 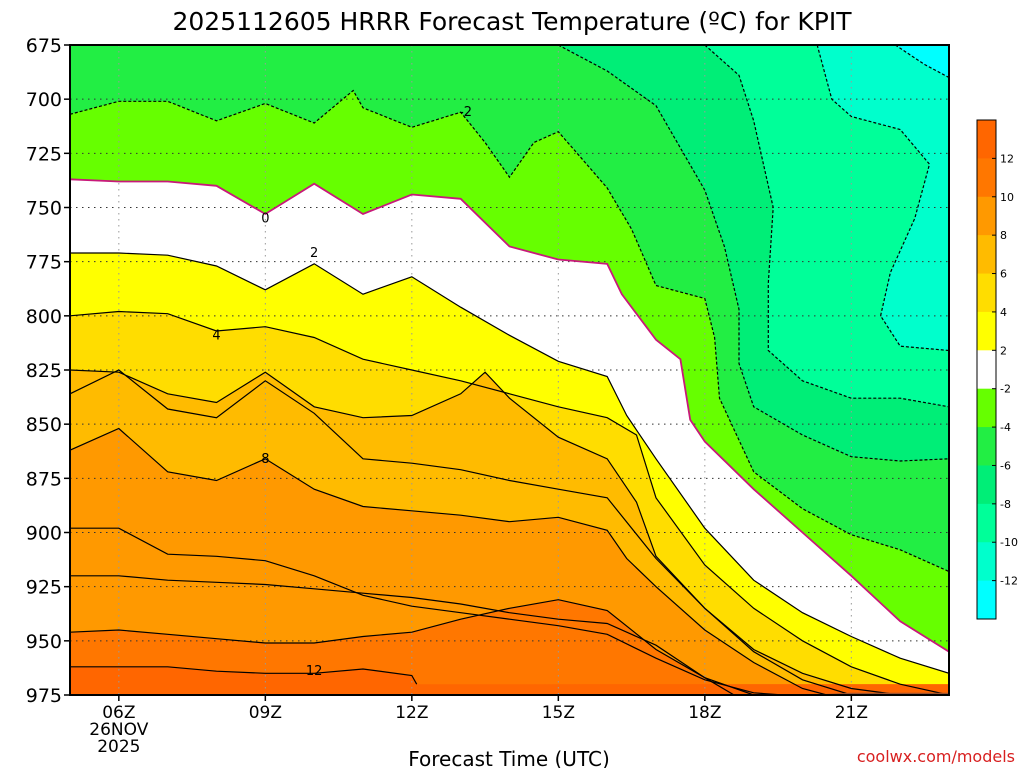 I want to click on colorbar: 12 10 8 6 4 2 -2 -4 -6 -8 -10 -12, so click(x=997, y=369).